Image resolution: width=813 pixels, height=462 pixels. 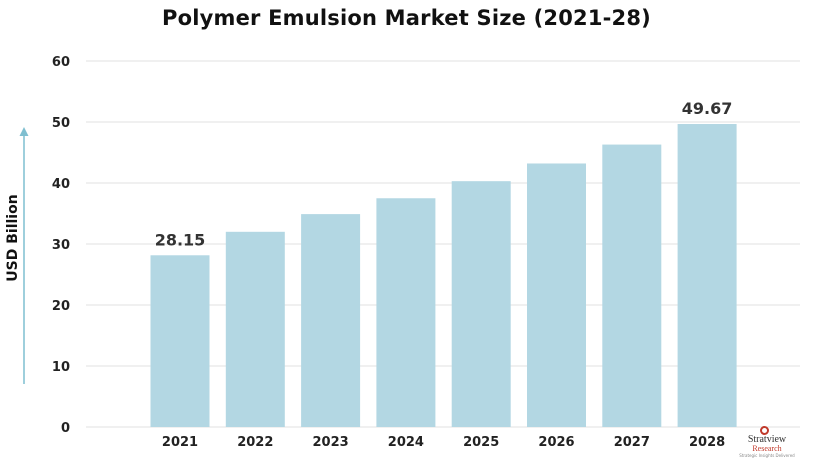 I want to click on bar-2021, so click(x=180, y=341).